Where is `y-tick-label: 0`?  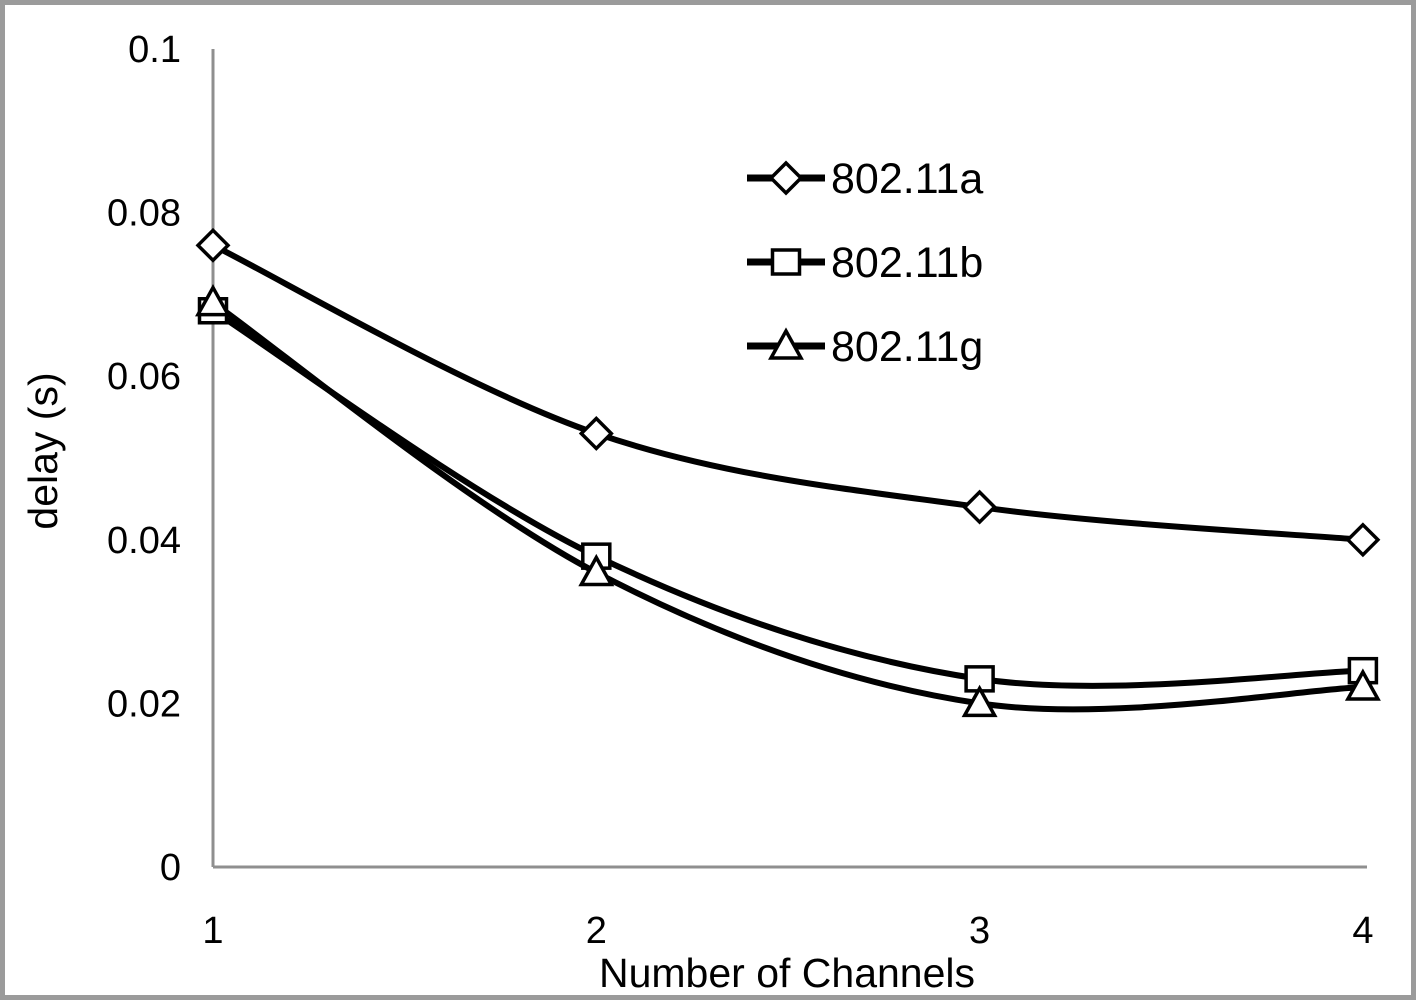
y-tick-label: 0 is located at coordinates (170, 868).